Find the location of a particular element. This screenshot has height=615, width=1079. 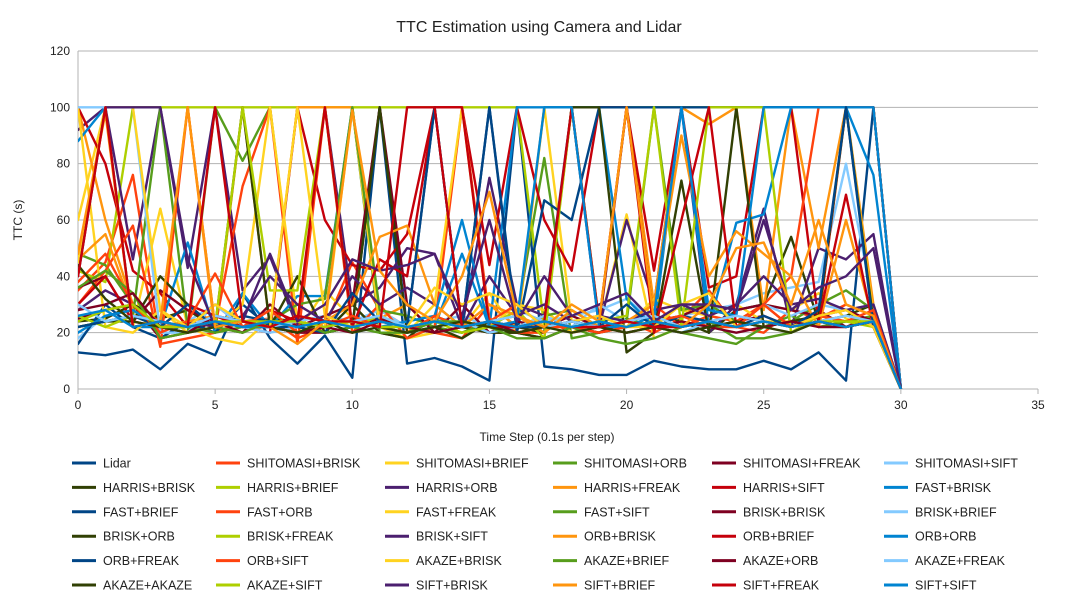

legend-label: SHITOMASI+SIFT is located at coordinates (966, 464).